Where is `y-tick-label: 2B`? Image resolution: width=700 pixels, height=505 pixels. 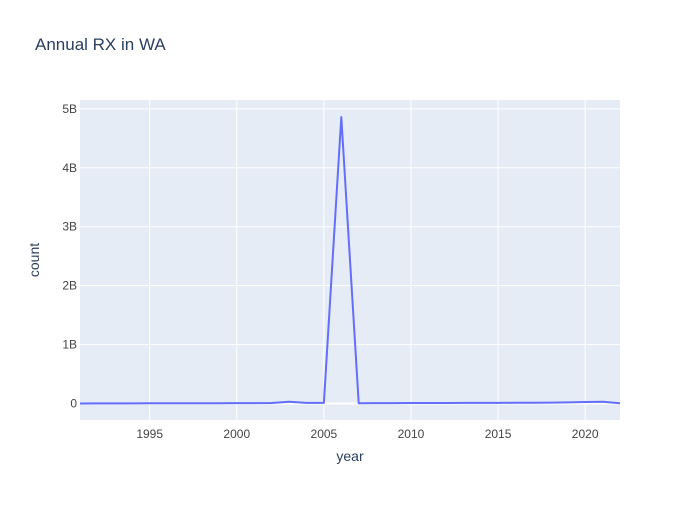
y-tick-label: 2B is located at coordinates (69, 286).